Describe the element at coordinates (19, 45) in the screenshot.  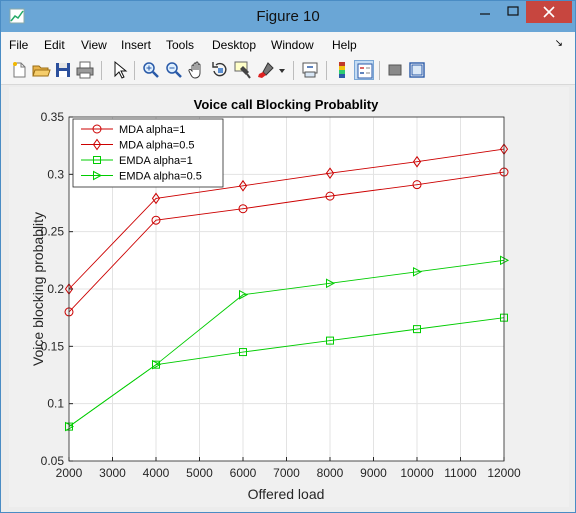
I see `menu-file: File` at that location.